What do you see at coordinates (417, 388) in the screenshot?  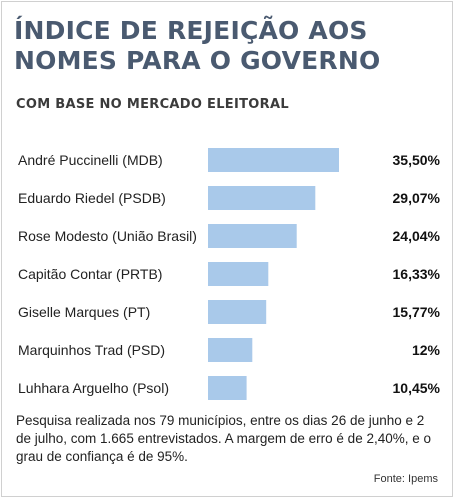 I see `value-label: 10,45%` at bounding box center [417, 388].